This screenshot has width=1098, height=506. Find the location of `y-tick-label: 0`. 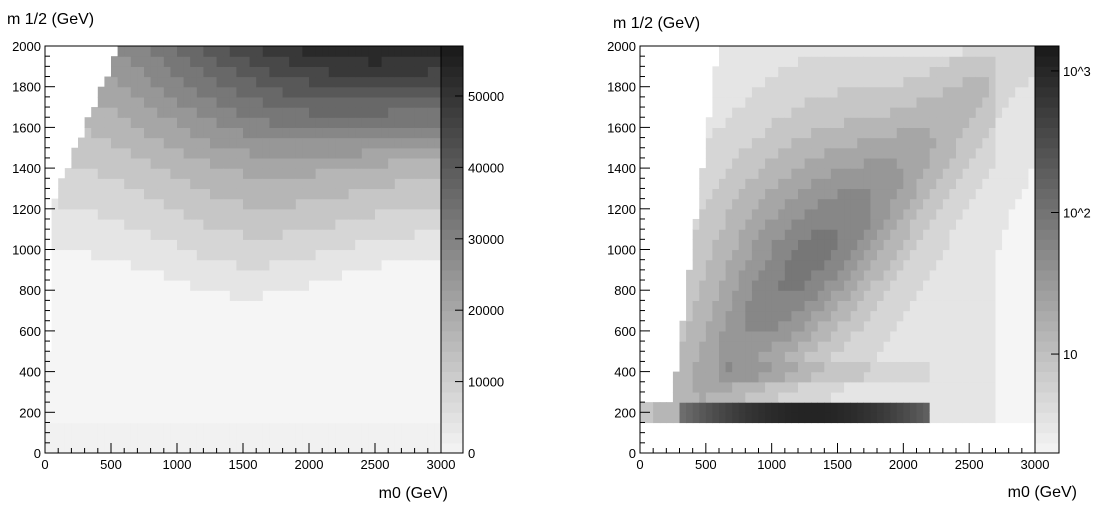

y-tick-label: 0 is located at coordinates (37, 453).